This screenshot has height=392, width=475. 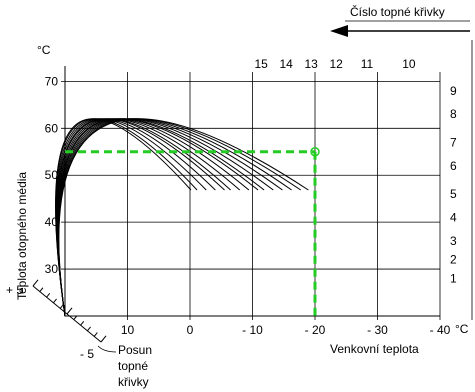 What do you see at coordinates (252, 330) in the screenshot?
I see `x-tick-label: - 10` at bounding box center [252, 330].